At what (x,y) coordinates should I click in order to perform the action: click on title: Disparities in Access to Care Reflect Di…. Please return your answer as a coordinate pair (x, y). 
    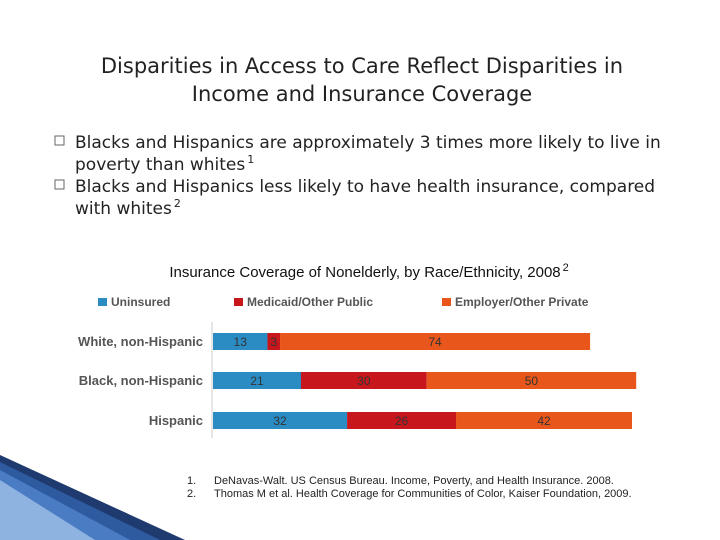
    Looking at the image, I should click on (362, 66).